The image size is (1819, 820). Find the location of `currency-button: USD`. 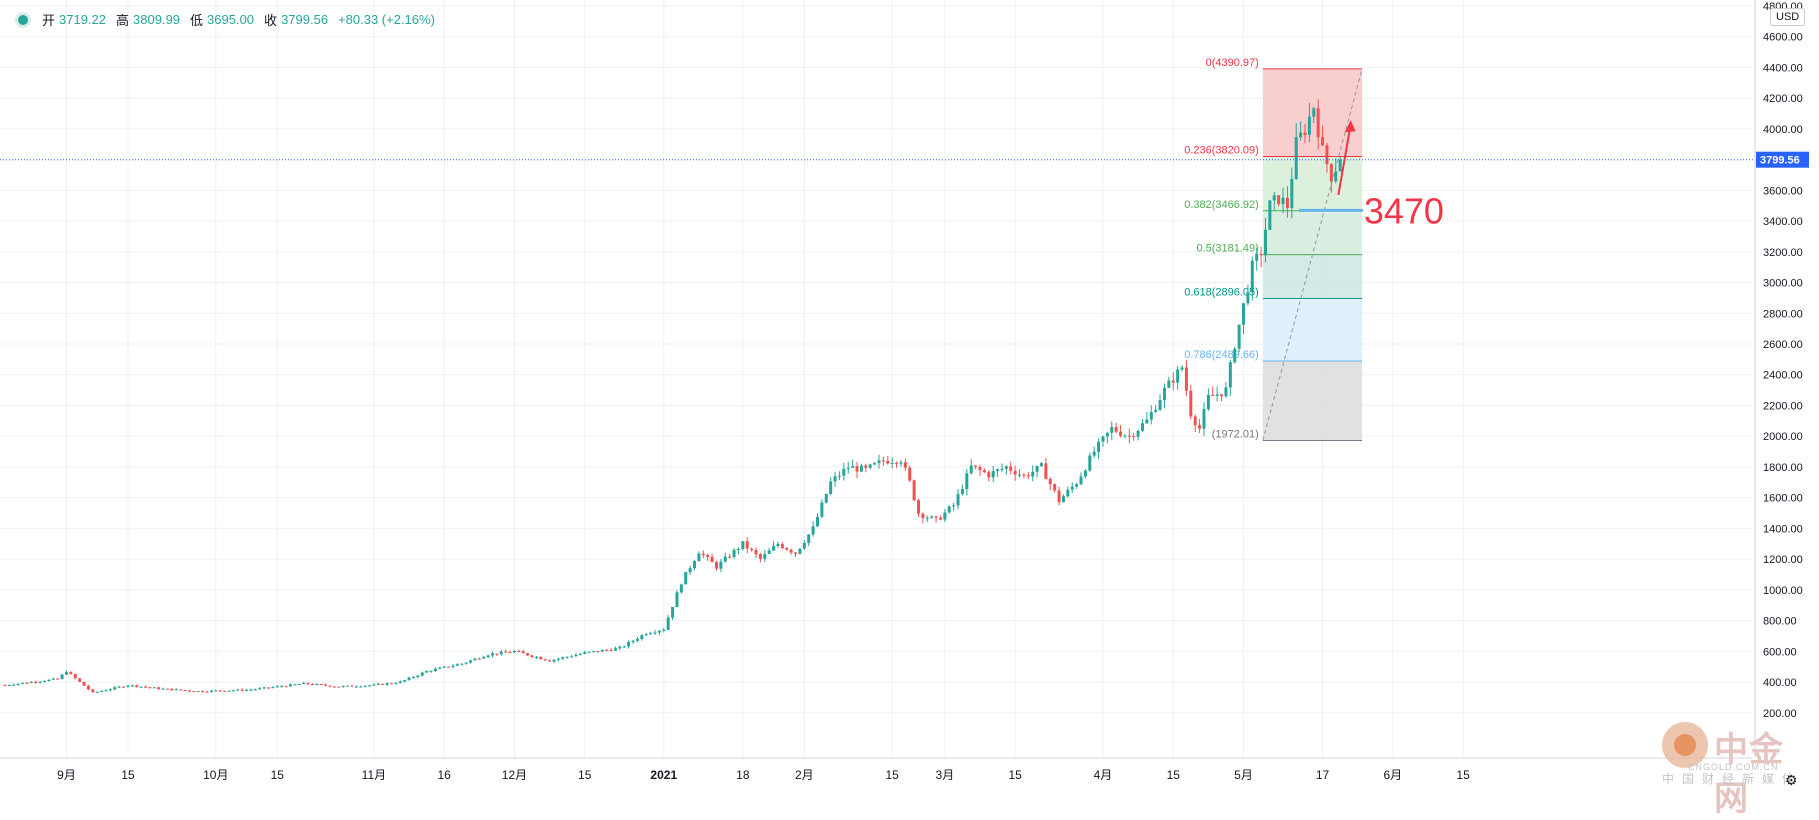

currency-button: USD is located at coordinates (1788, 17).